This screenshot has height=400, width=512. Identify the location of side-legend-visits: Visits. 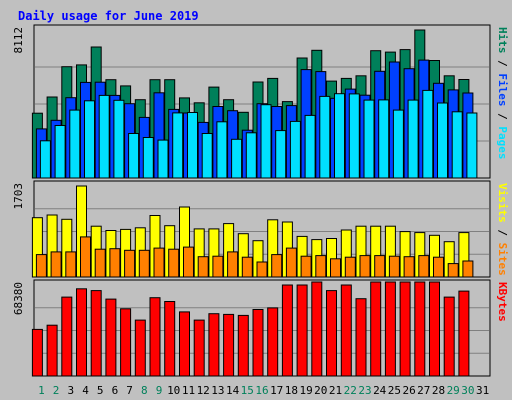
(502, 203).